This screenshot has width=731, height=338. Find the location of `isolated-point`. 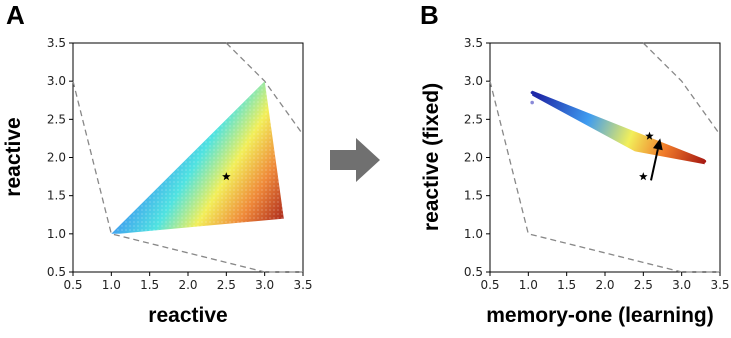

isolated-point is located at coordinates (532, 102).